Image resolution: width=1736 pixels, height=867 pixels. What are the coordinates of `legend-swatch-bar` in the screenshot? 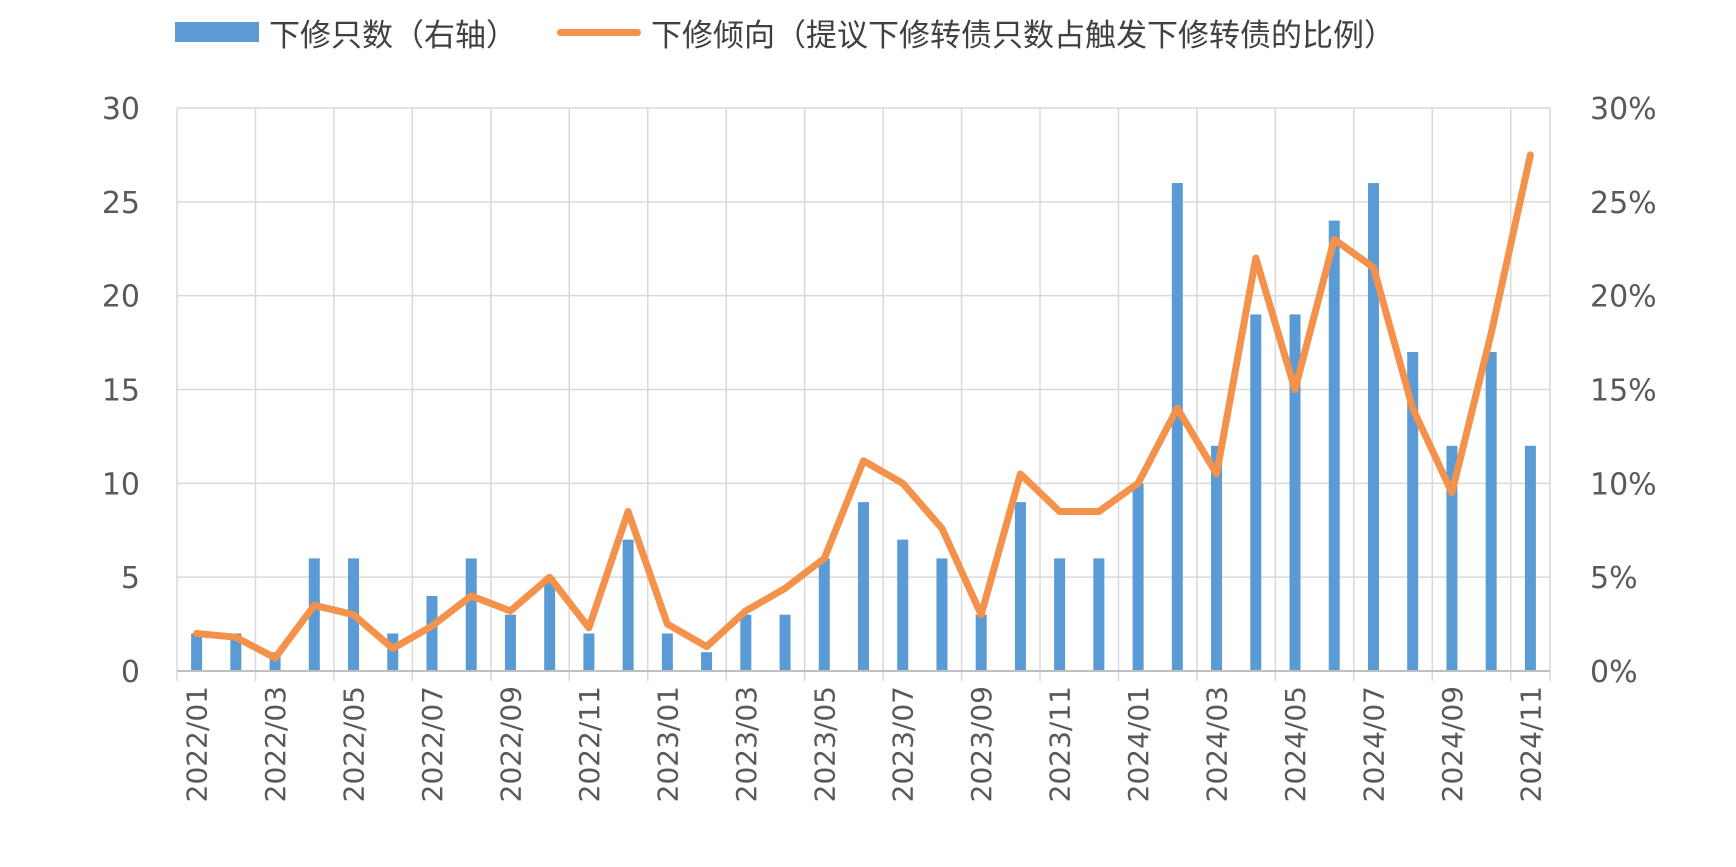 It's located at (217, 32).